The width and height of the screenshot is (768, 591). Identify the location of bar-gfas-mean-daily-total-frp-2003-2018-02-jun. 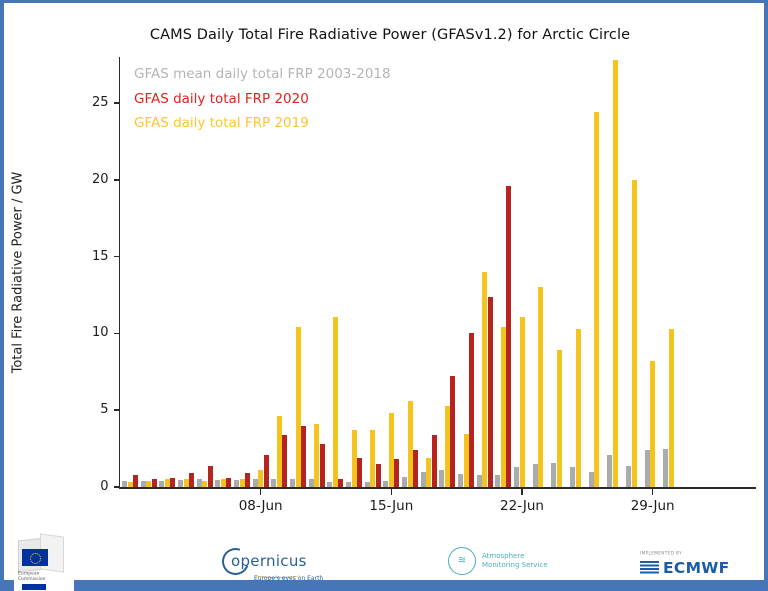
(143, 483).